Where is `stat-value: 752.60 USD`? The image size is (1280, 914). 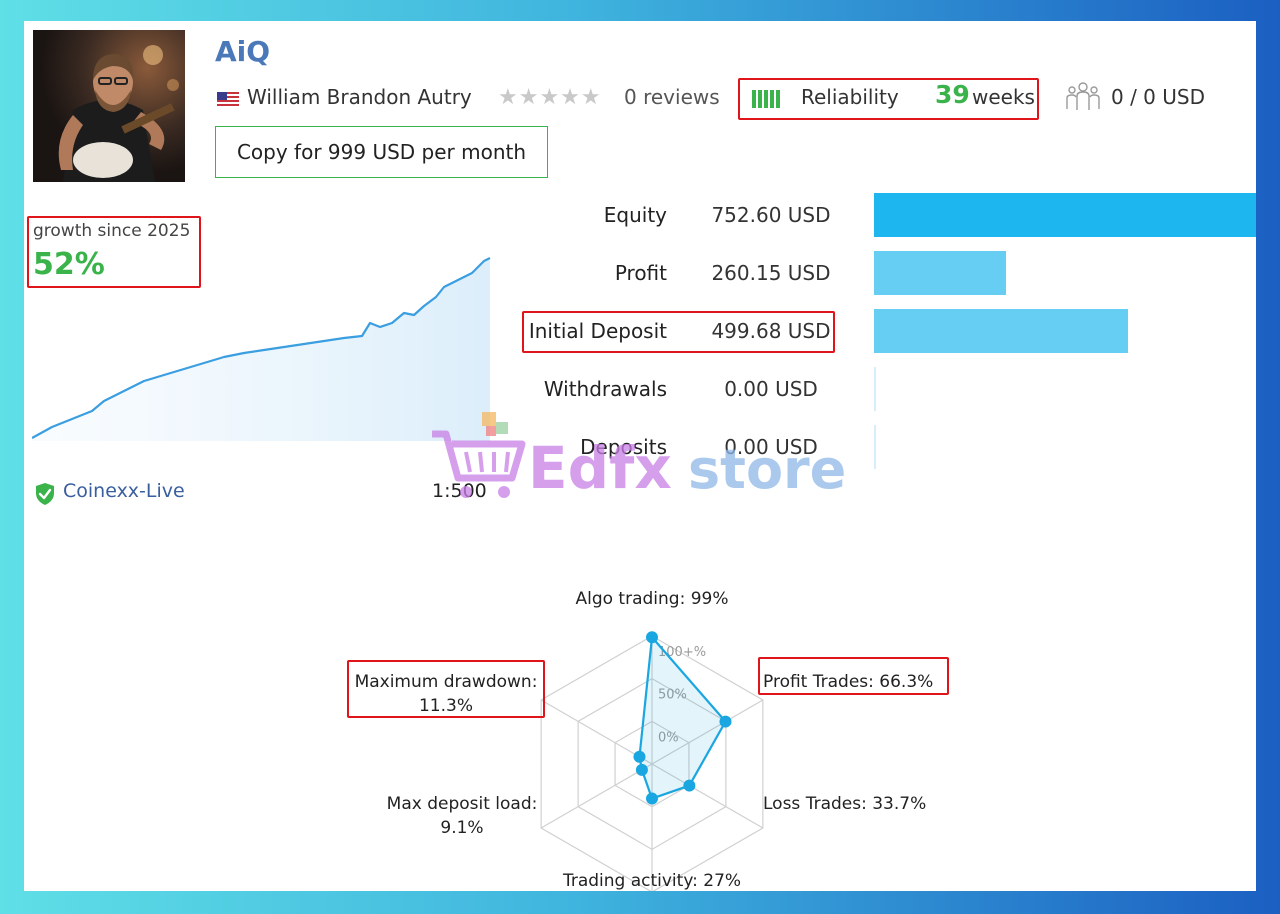
stat-value: 752.60 USD is located at coordinates (771, 215).